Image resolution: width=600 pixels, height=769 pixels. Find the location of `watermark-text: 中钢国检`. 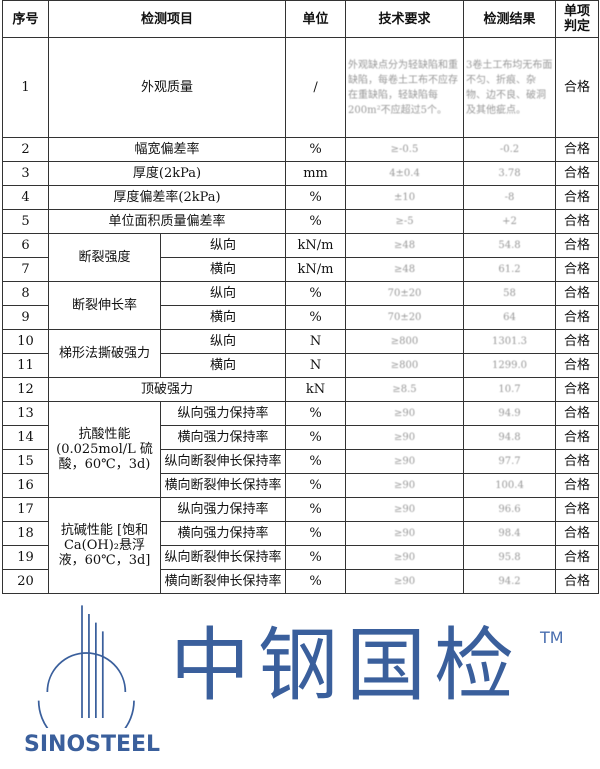

watermark-text: 中钢国检 is located at coordinates (346, 665).